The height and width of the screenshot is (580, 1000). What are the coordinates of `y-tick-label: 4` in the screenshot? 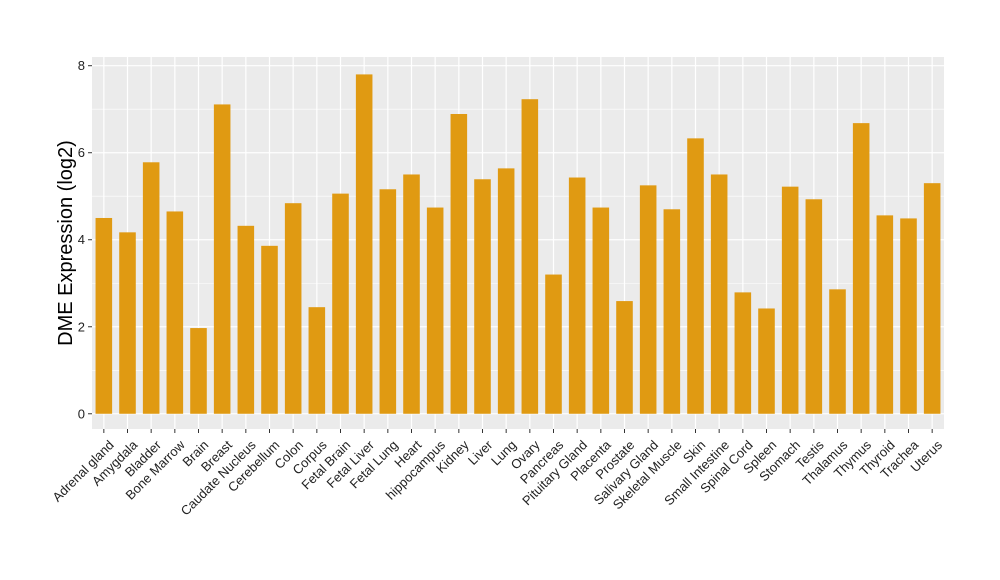 It's located at (81, 239).